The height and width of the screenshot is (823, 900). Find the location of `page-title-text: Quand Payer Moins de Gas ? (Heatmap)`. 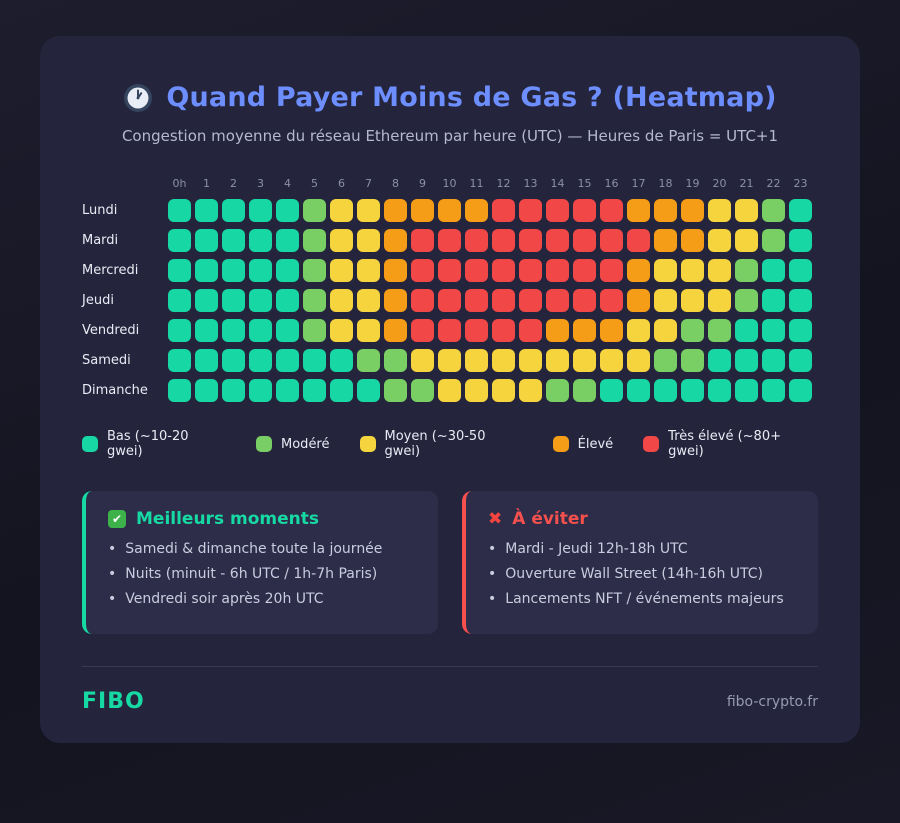

page-title-text: Quand Payer Moins de Gas ? (Heatmap) is located at coordinates (471, 97).